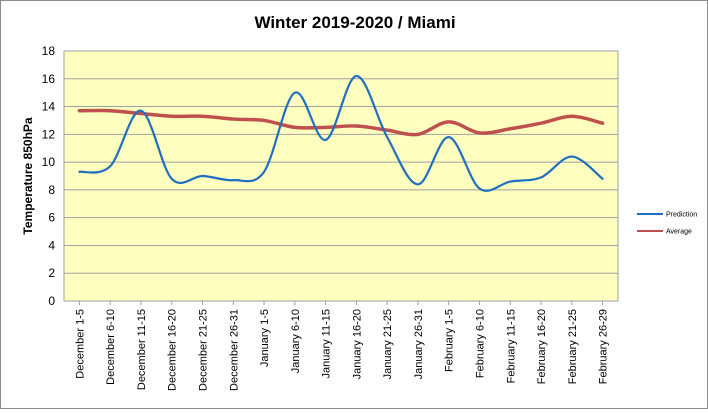  What do you see at coordinates (49, 134) in the screenshot?
I see `y-tick-label: 12` at bounding box center [49, 134].